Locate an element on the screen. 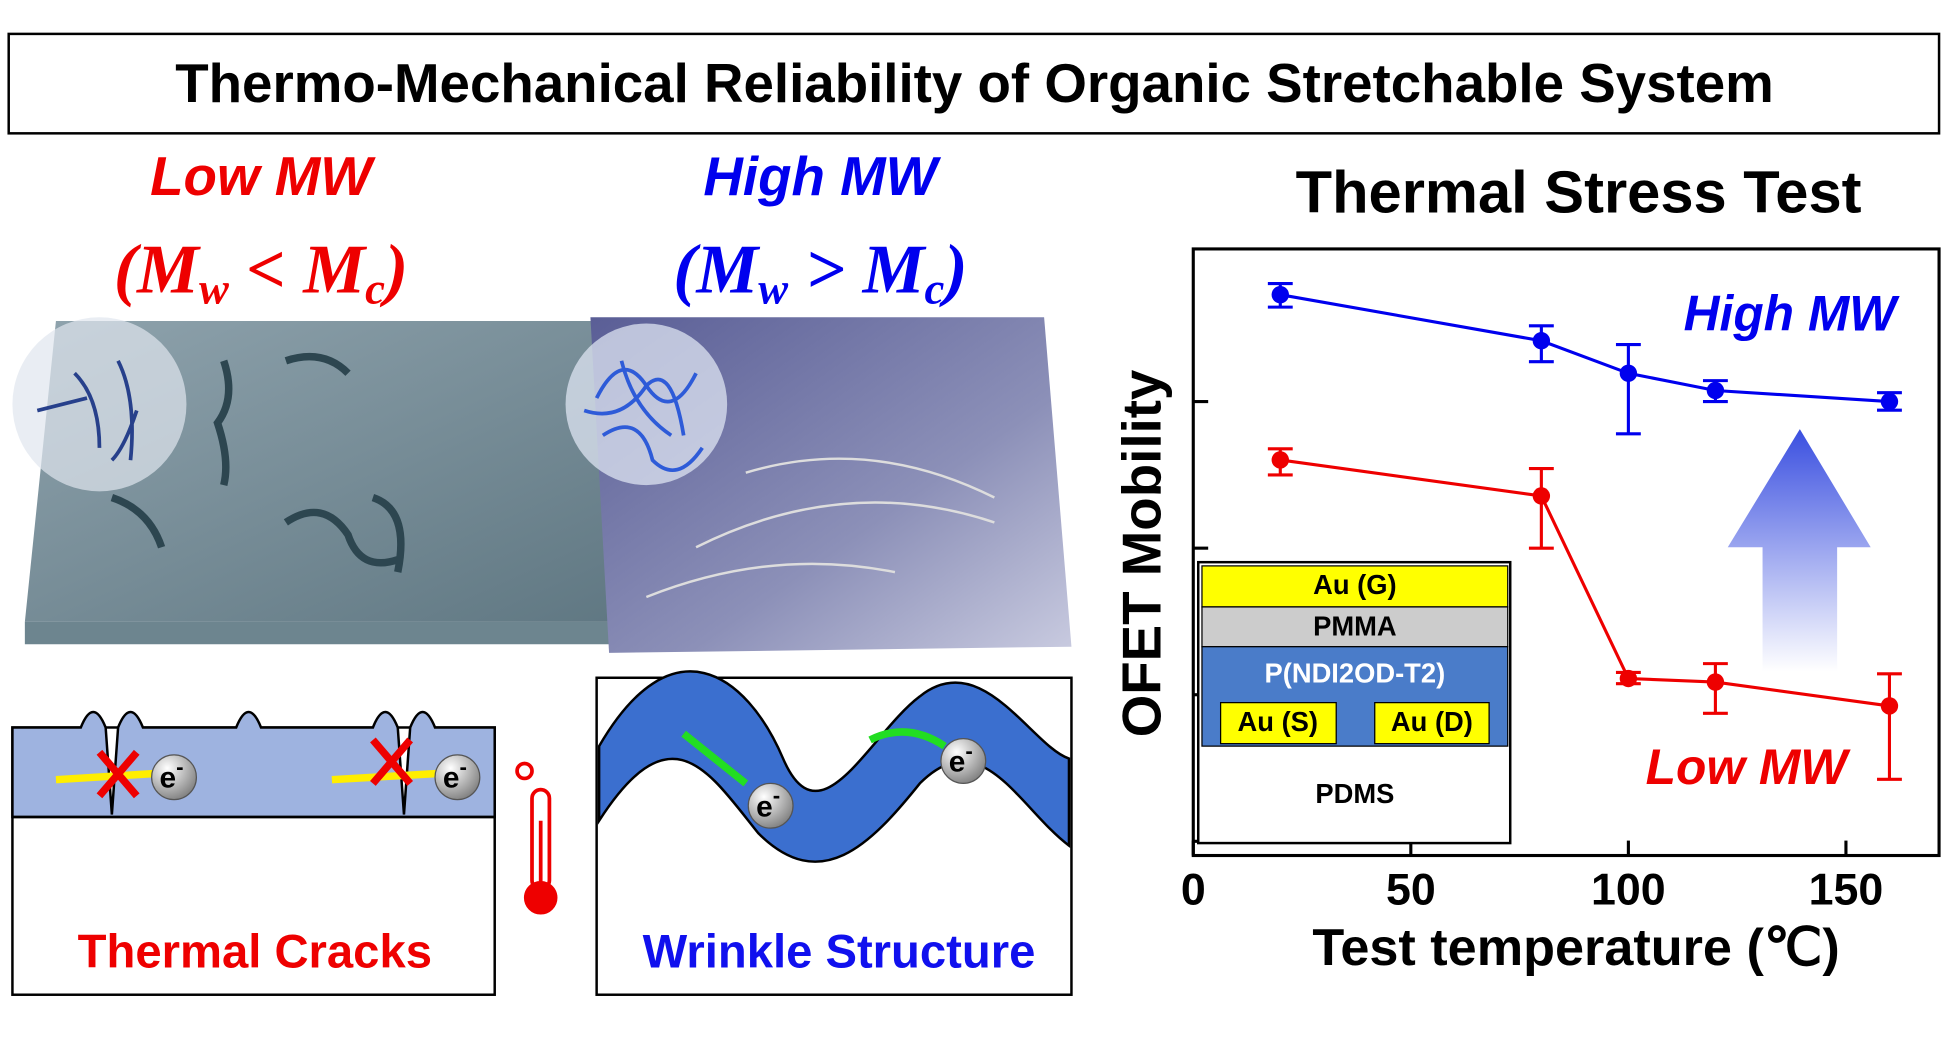 Image resolution: width=1949 pixels, height=1051 pixels. caption: Wrinkle Structure is located at coordinates (839, 951).